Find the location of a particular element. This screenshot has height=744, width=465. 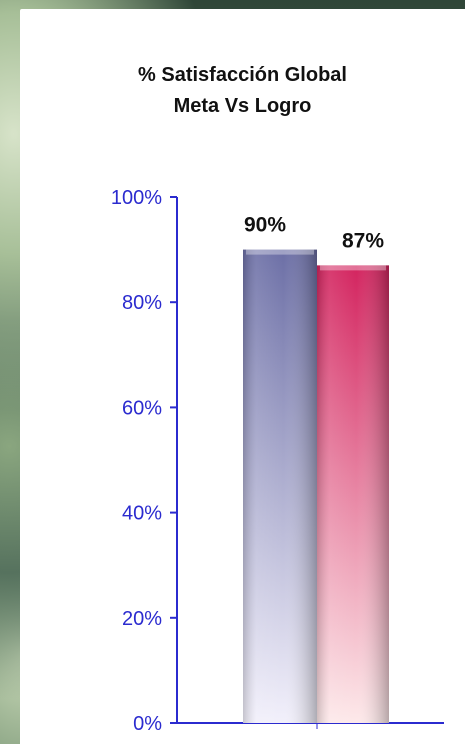

y-tick-label: 20% is located at coordinates (142, 619).